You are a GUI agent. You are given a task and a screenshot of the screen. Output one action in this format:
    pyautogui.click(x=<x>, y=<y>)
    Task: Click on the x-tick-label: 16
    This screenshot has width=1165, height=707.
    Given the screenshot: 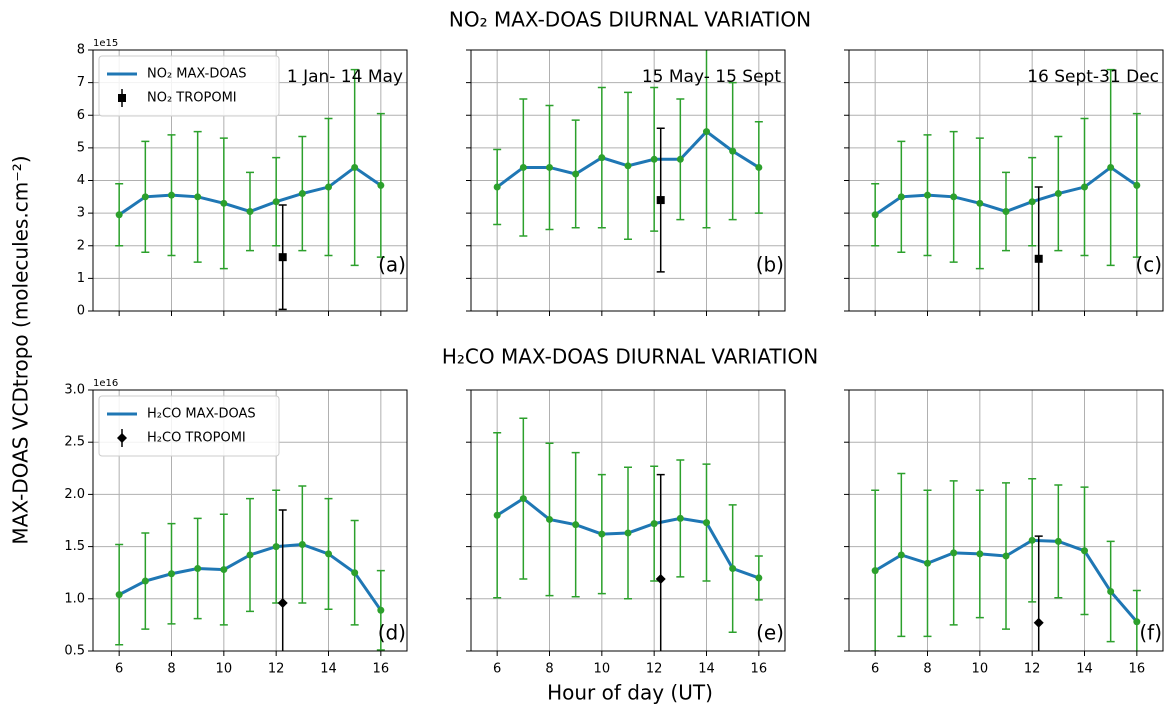 What is the action you would take?
    pyautogui.click(x=381, y=669)
    